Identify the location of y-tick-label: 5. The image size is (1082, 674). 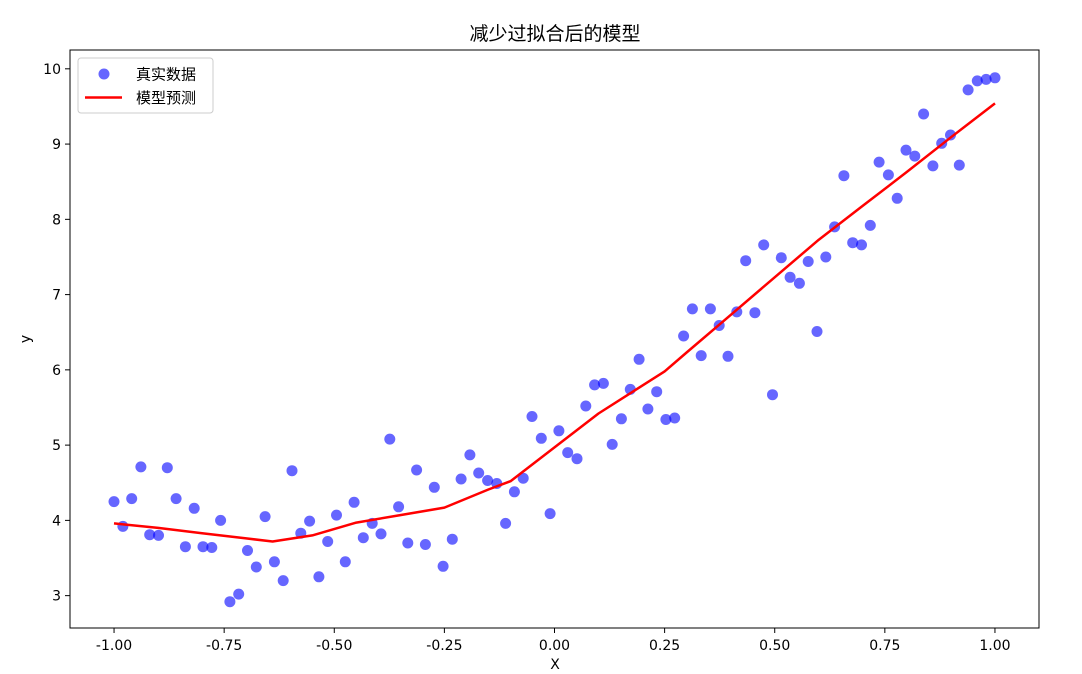
(56, 446).